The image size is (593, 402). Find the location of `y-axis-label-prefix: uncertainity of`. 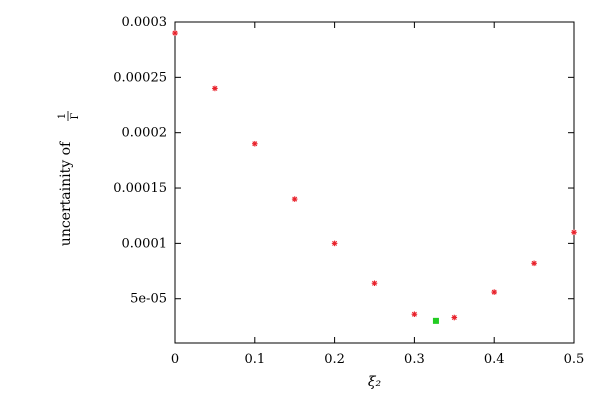

y-axis-label-prefix: uncertainity of is located at coordinates (66, 193).